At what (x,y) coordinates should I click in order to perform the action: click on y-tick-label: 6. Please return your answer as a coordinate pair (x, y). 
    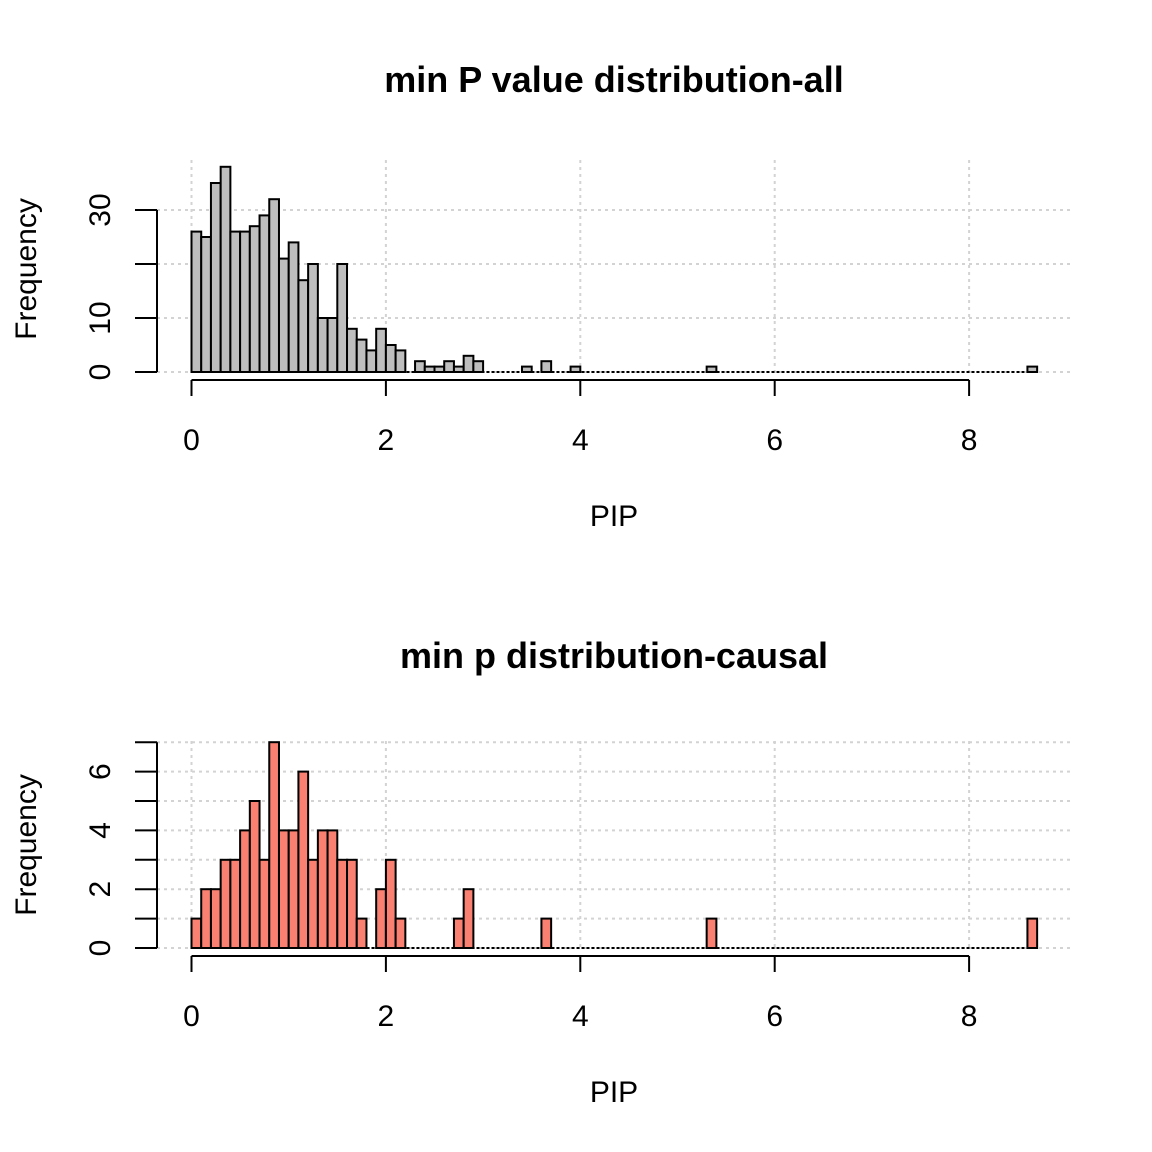
    Looking at the image, I should click on (100, 771).